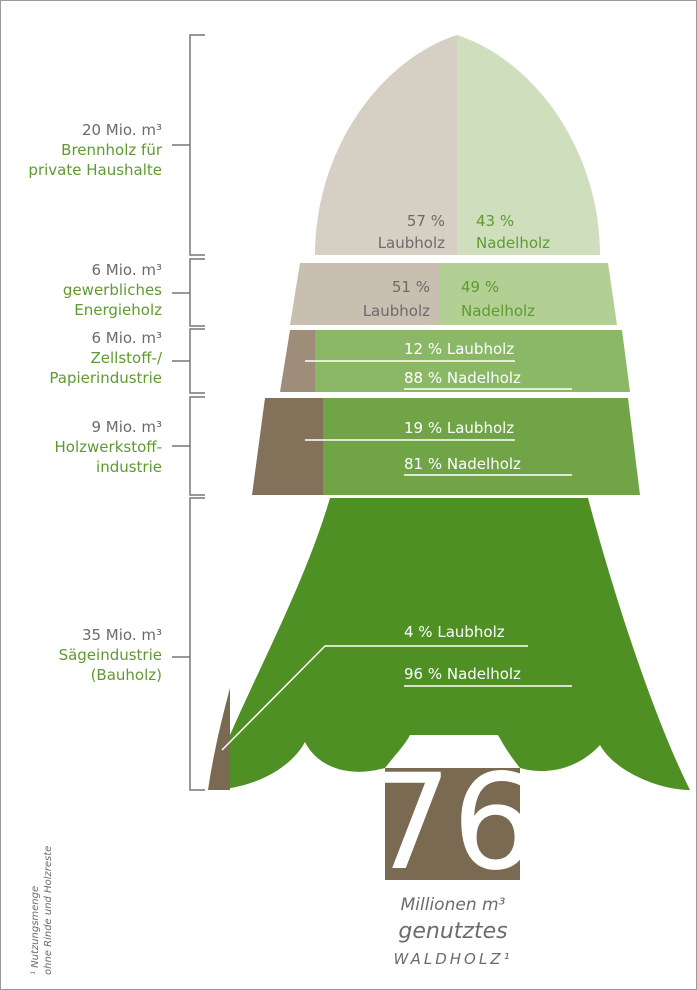 The height and width of the screenshot is (990, 697). What do you see at coordinates (122, 130) in the screenshot?
I see `amount: 20 Mio. m³` at bounding box center [122, 130].